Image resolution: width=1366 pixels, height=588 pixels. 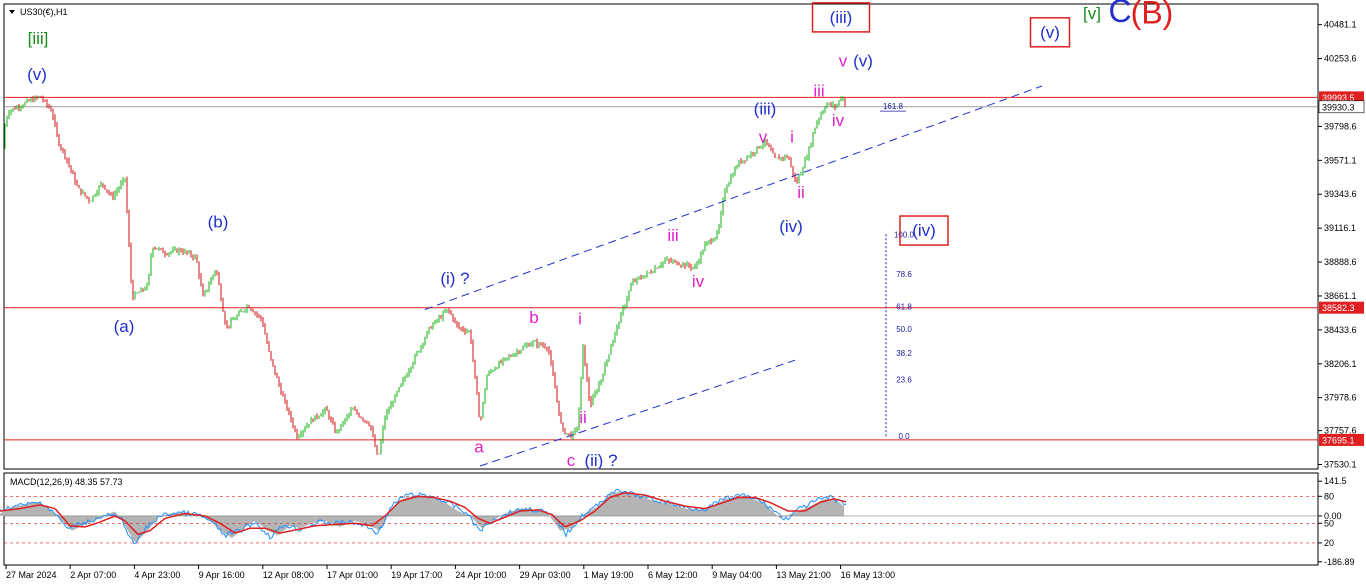 I want to click on fib-extension-label: 161.8, so click(x=893, y=106).